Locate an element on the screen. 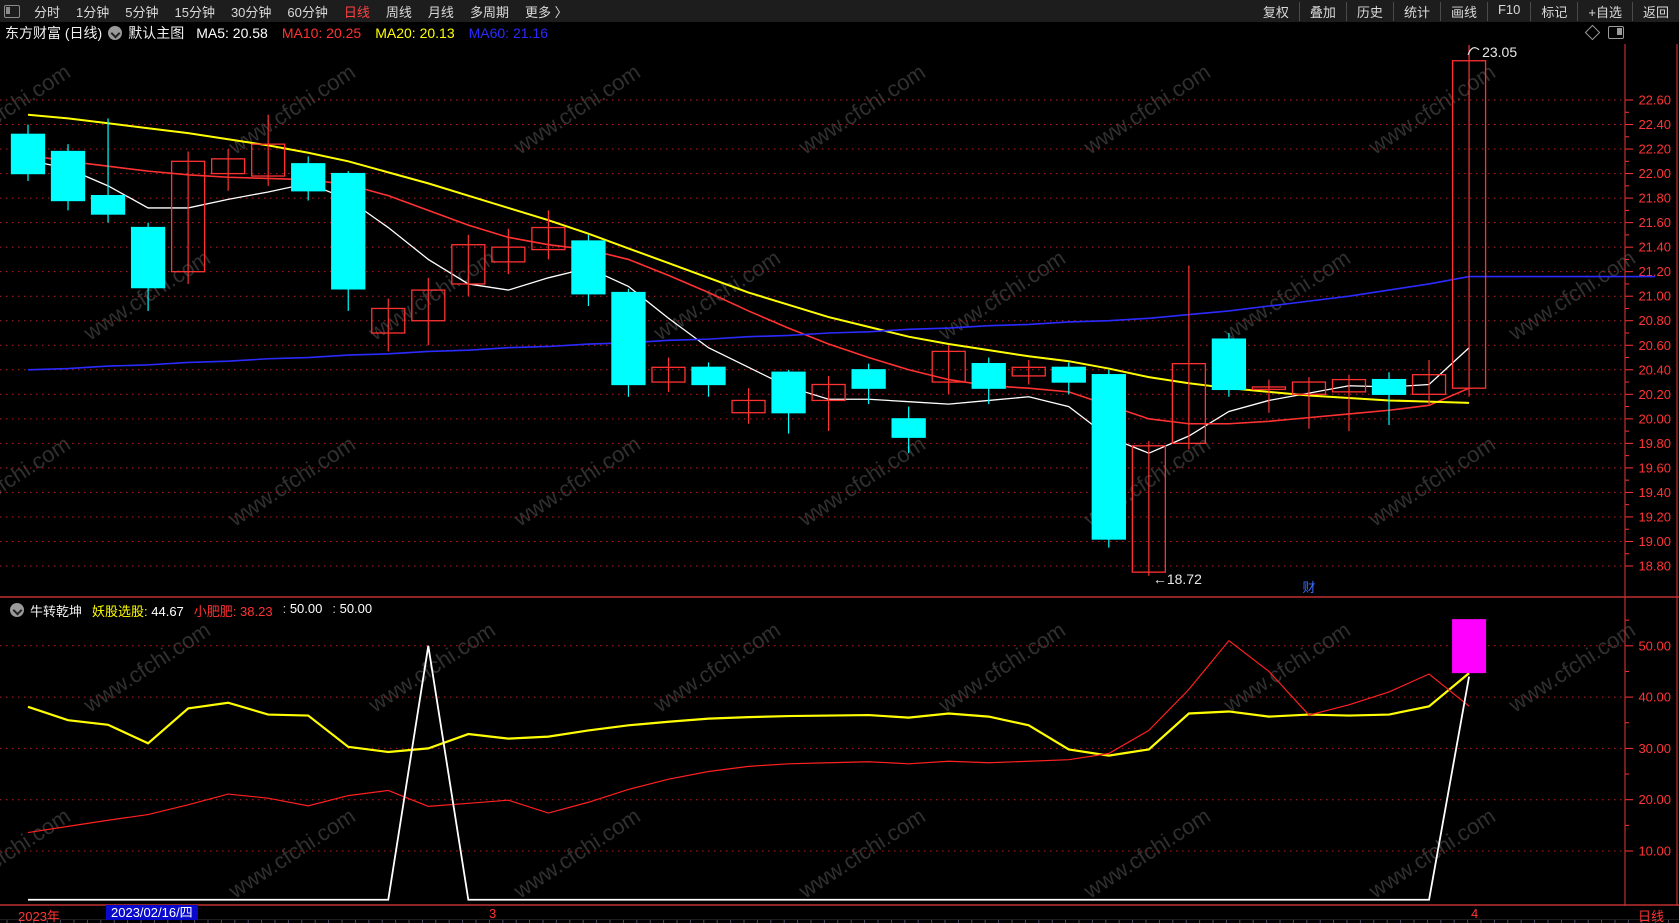  action-button-F10: F10 is located at coordinates (1508, 11).